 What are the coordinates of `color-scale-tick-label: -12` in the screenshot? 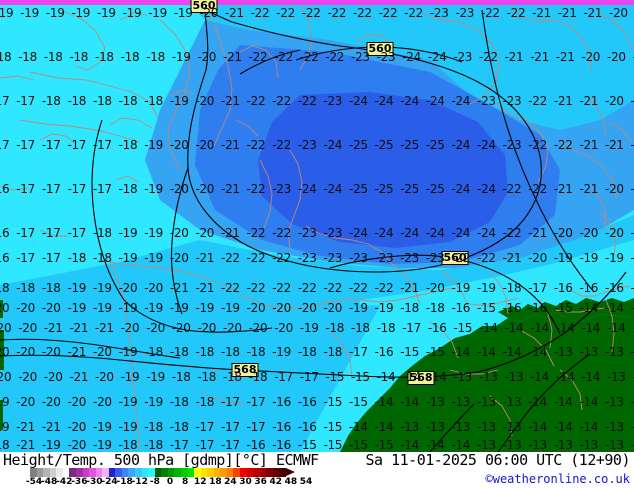 It's located at (139, 482).